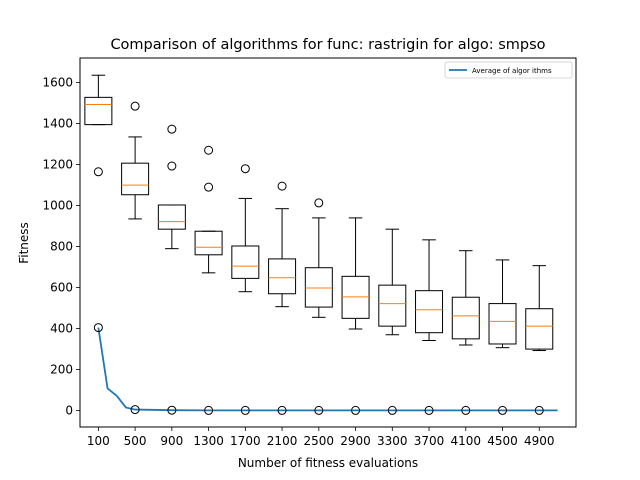 This screenshot has width=640, height=480. What do you see at coordinates (328, 463) in the screenshot?
I see `x-axis-label: Number of fitness evaluations` at bounding box center [328, 463].